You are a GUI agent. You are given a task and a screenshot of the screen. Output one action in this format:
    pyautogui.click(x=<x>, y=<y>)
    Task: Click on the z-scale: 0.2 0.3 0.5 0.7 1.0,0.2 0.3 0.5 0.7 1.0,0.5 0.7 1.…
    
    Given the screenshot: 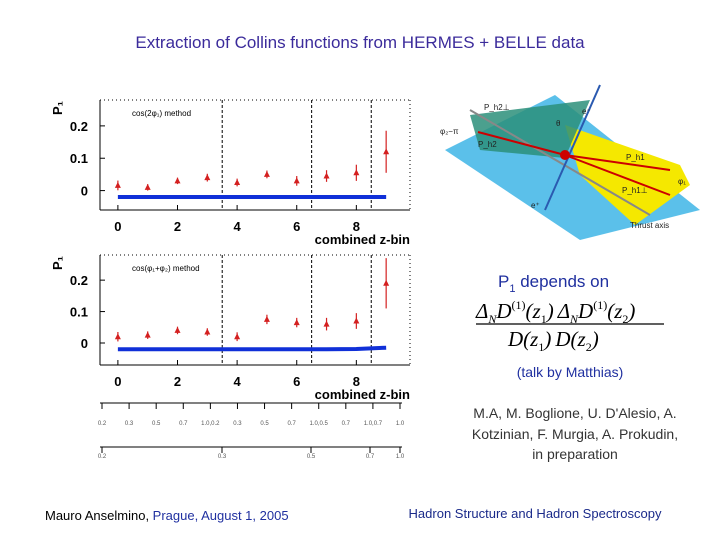 What is the action you would take?
    pyautogui.click(x=251, y=431)
    